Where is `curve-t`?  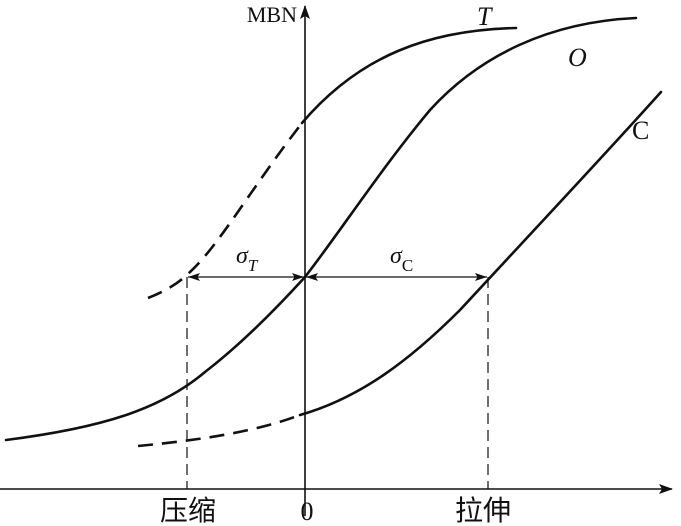
curve-t is located at coordinates (409, 75).